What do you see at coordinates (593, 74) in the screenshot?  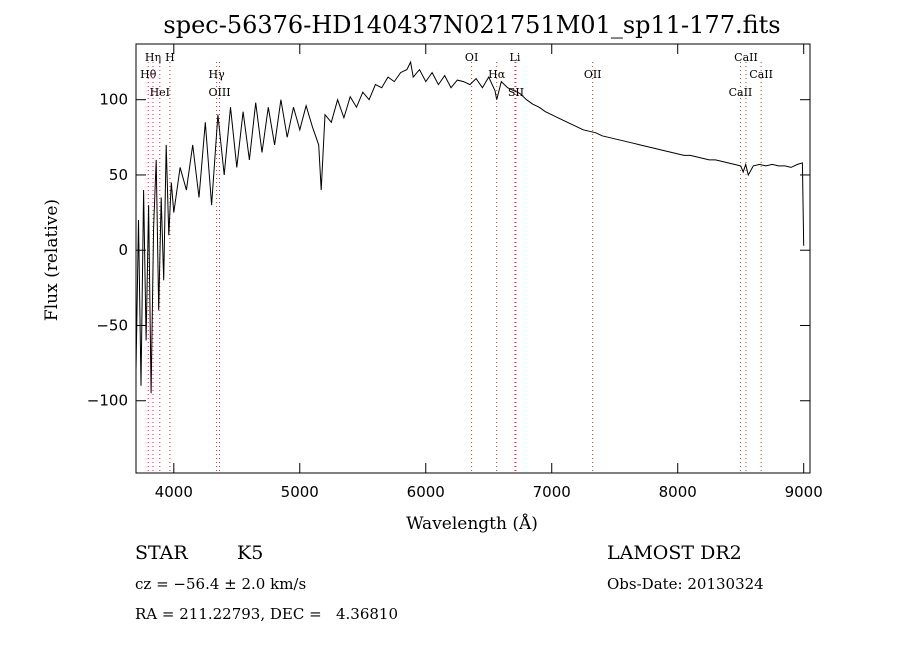 I see `line-label: OII` at bounding box center [593, 74].